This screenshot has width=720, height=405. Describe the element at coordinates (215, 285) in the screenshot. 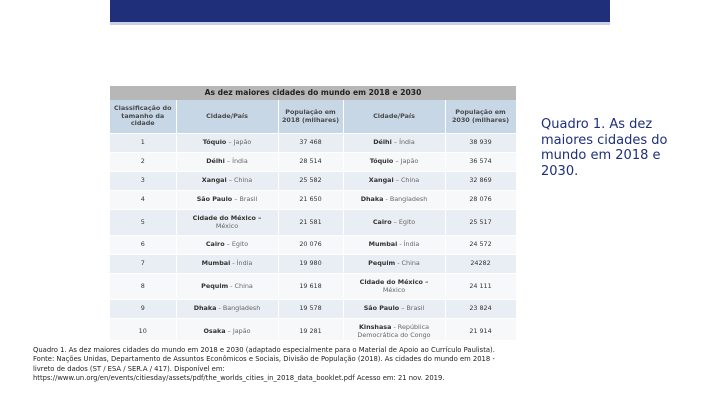

I see `city-name: Pequim` at that location.